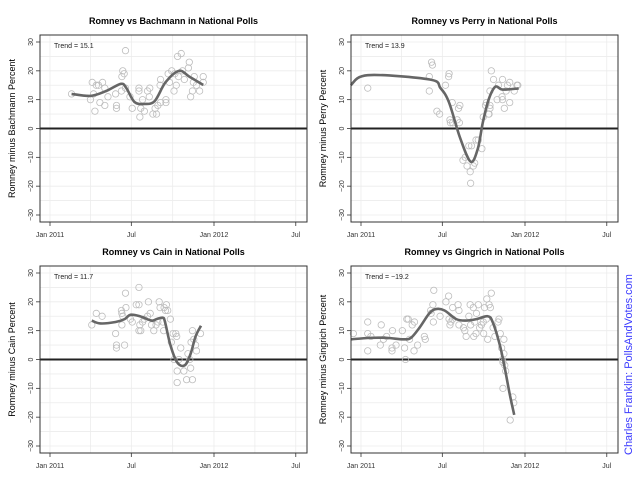  What do you see at coordinates (31, 42) in the screenshot?
I see `y-tick-label: 30` at bounding box center [31, 42].